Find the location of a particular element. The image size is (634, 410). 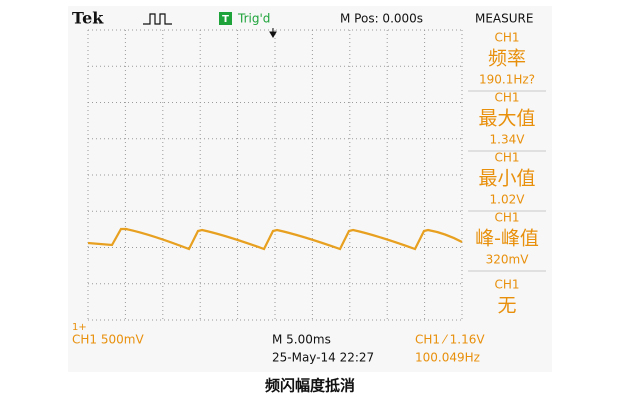

measure-value: 1.02V is located at coordinates (508, 200).